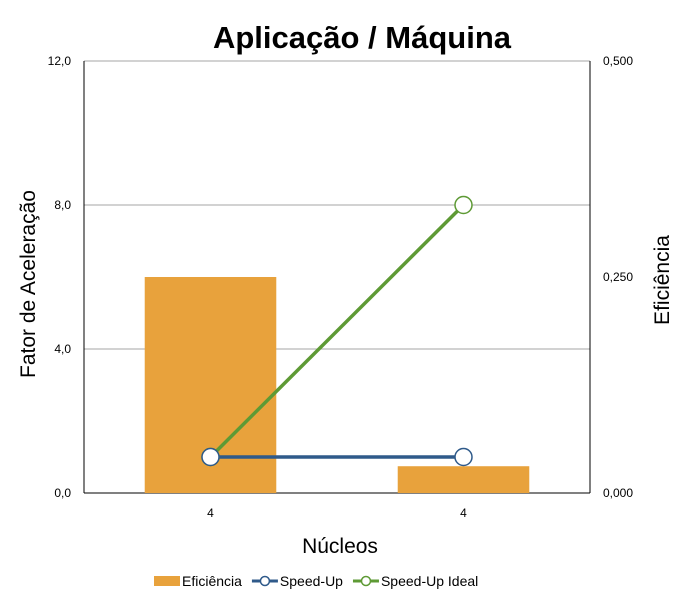  I want to click on y-axis-left-title: Fator de Aceleração, so click(28, 284).